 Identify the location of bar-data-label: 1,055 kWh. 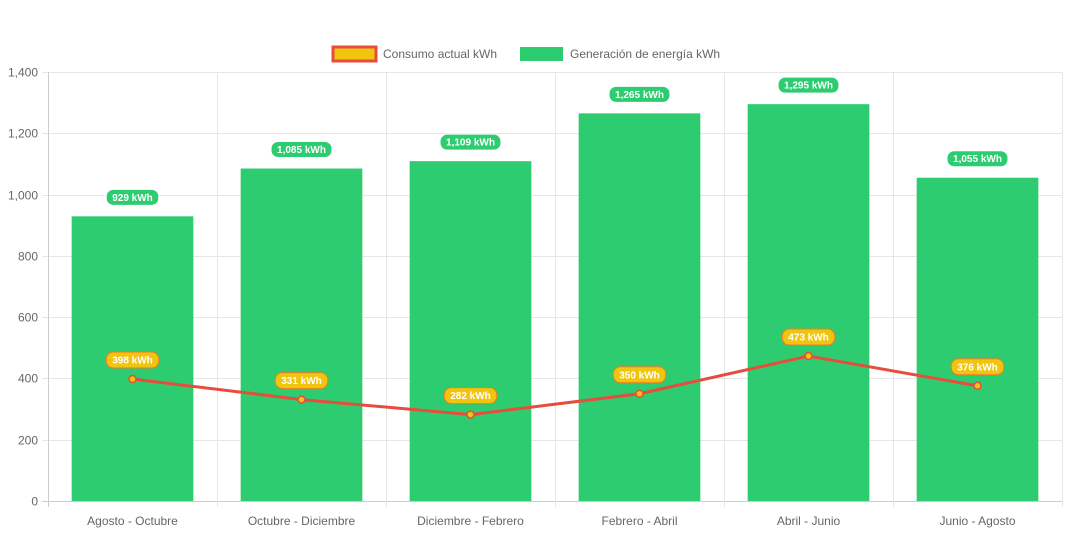
(977, 159).